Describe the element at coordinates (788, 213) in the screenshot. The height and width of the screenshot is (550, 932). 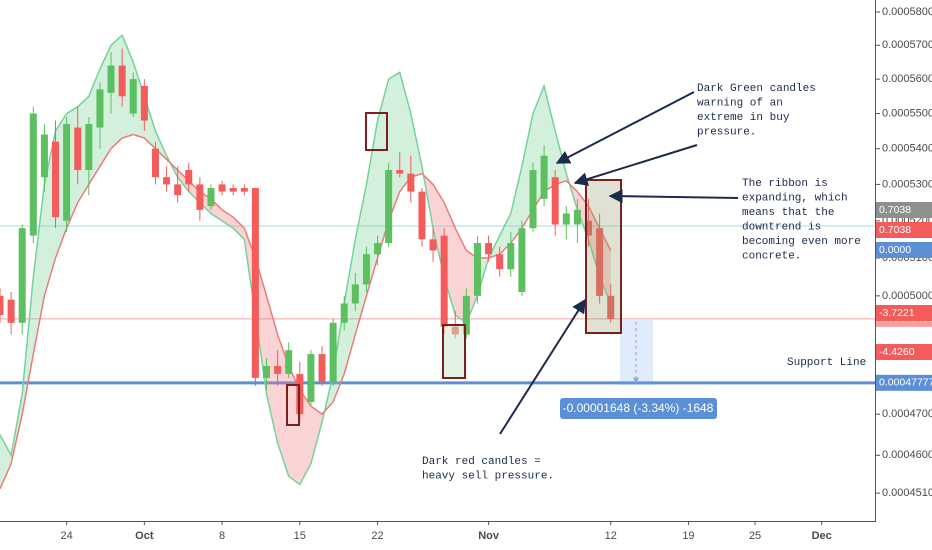
I see `annotation-line: means that the` at that location.